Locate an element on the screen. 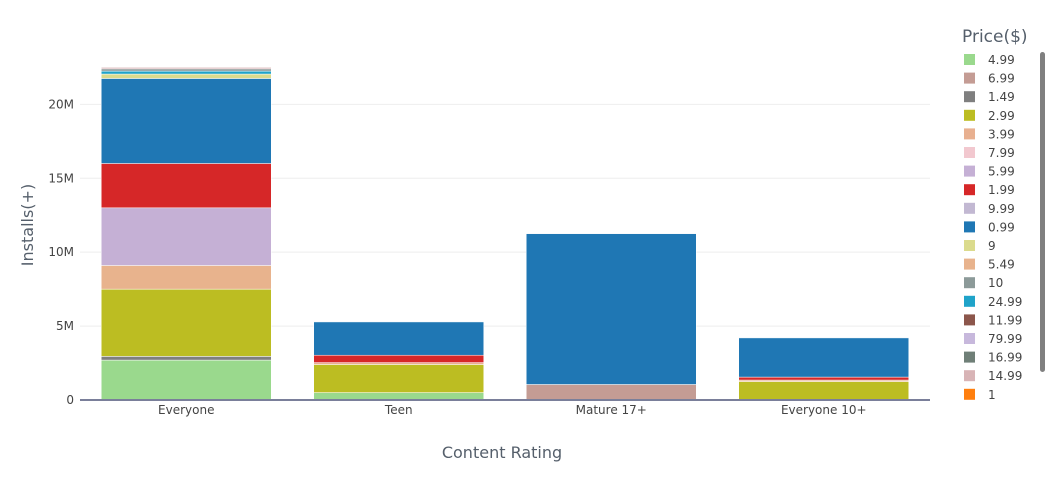  legend-label: 9 is located at coordinates (992, 246).